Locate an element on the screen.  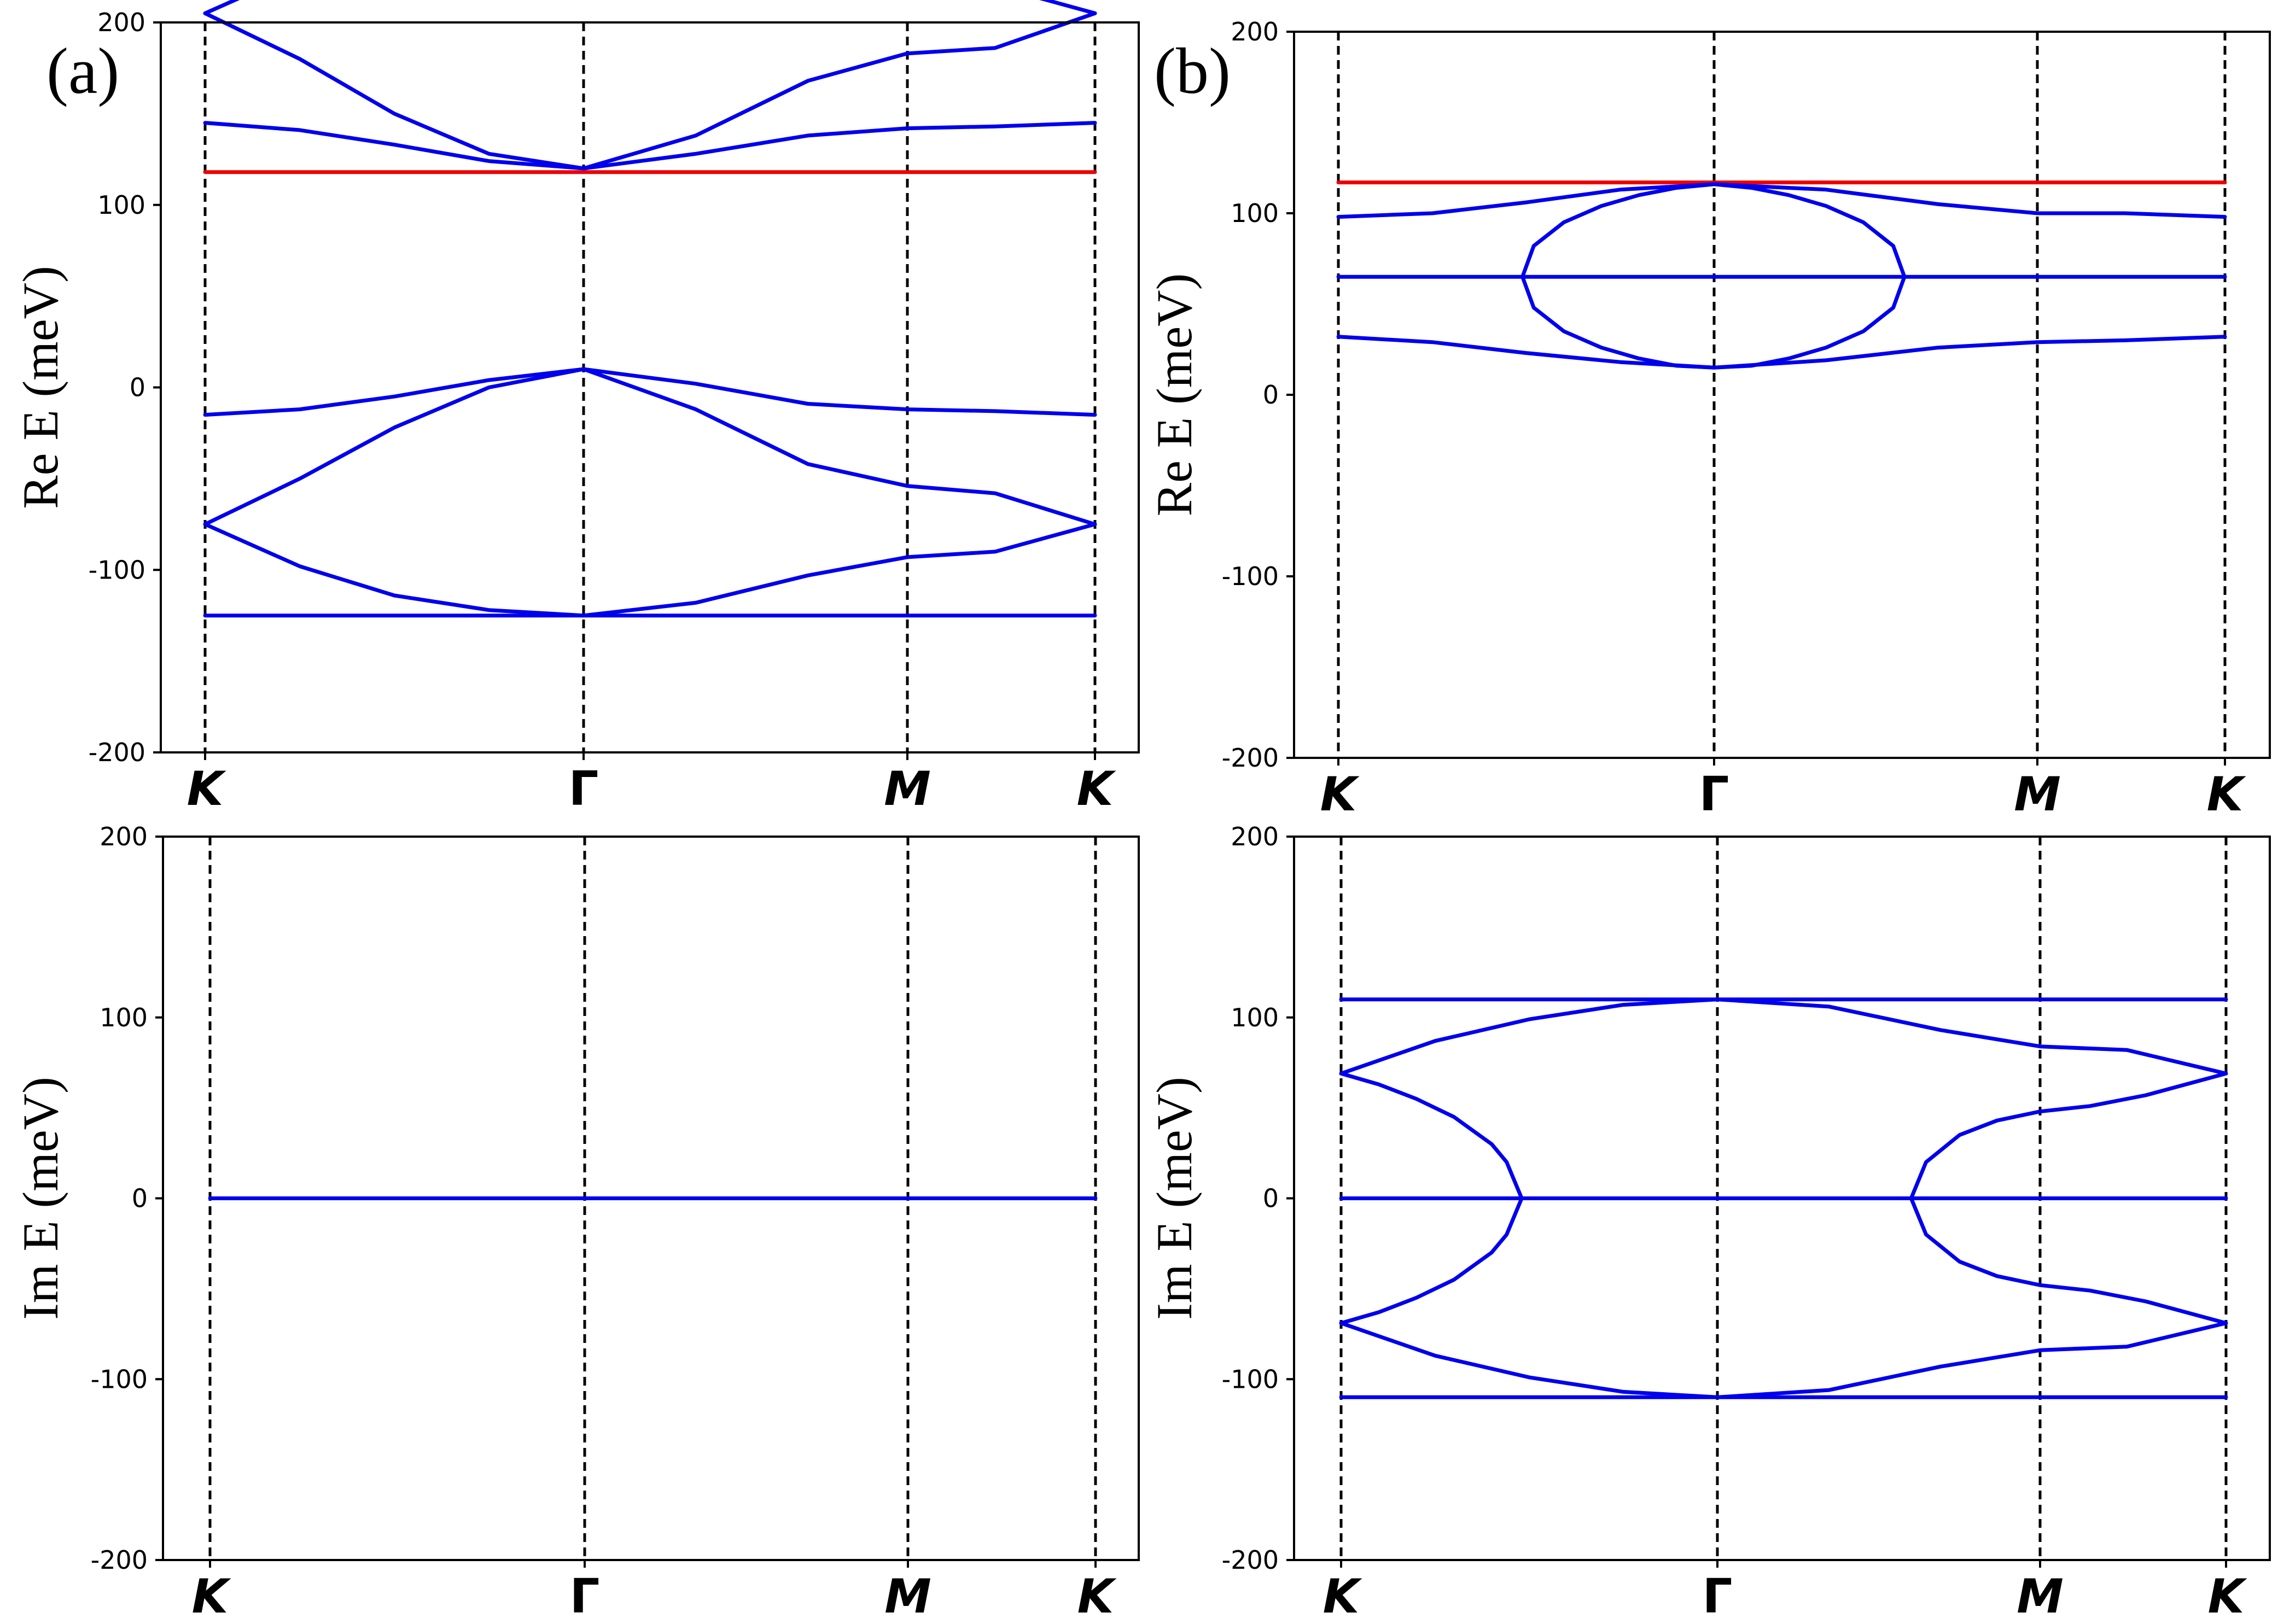
panel-label: (b) is located at coordinates (1192, 71).